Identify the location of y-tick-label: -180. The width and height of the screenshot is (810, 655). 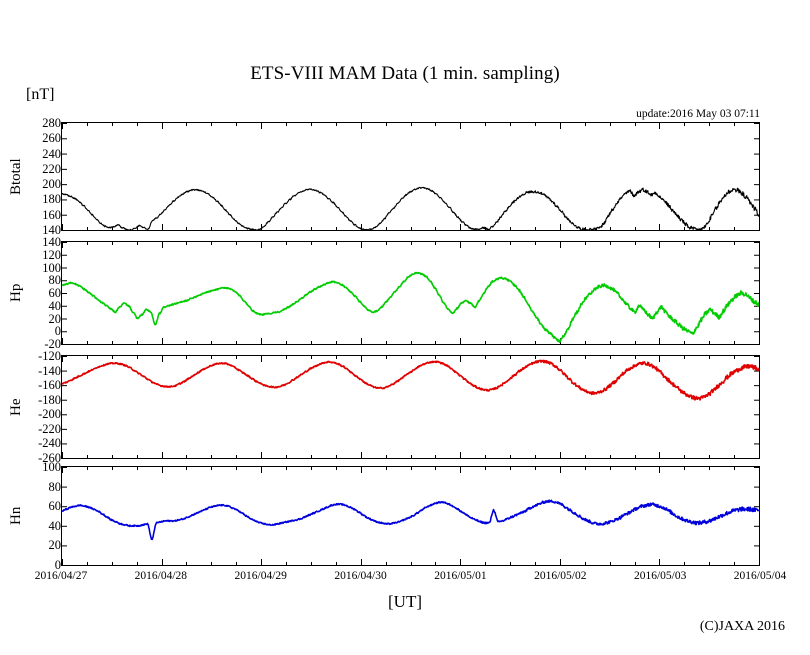
(49, 399).